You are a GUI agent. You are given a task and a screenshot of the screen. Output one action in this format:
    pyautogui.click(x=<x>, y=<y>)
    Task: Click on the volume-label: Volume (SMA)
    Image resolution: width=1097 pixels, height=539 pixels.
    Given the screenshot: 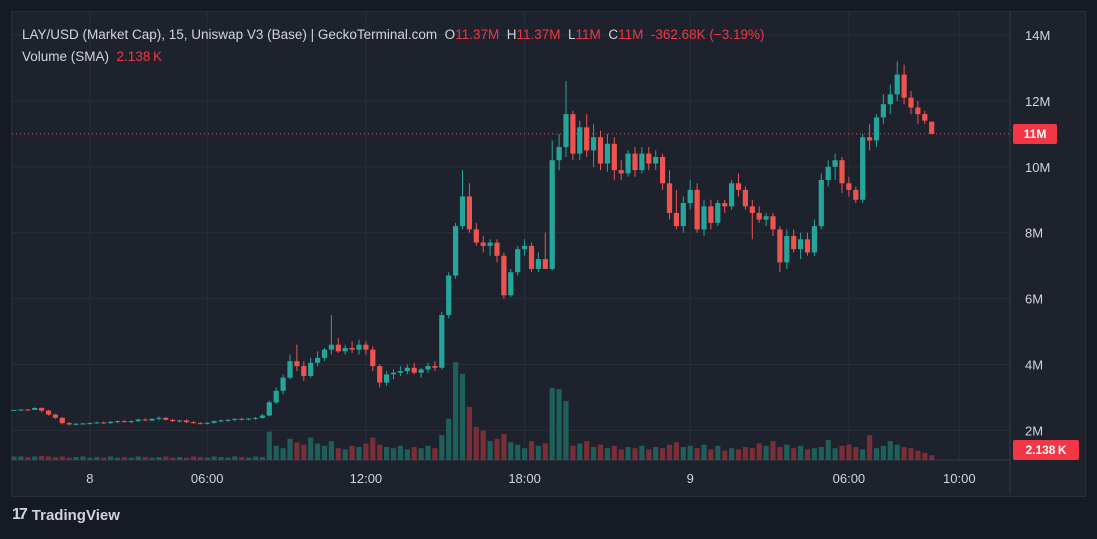 What is the action you would take?
    pyautogui.click(x=66, y=56)
    